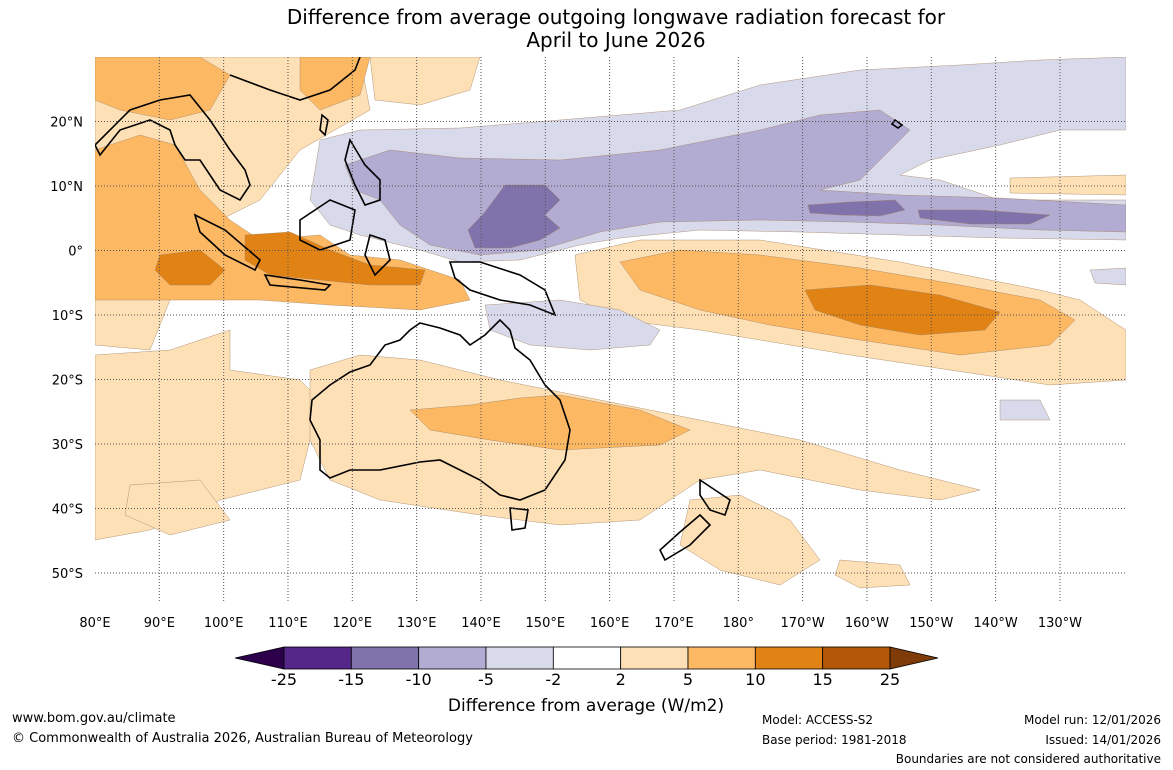 Image resolution: width=1173 pixels, height=770 pixels. I want to click on colorbar-tick-label: 10, so click(755, 679).